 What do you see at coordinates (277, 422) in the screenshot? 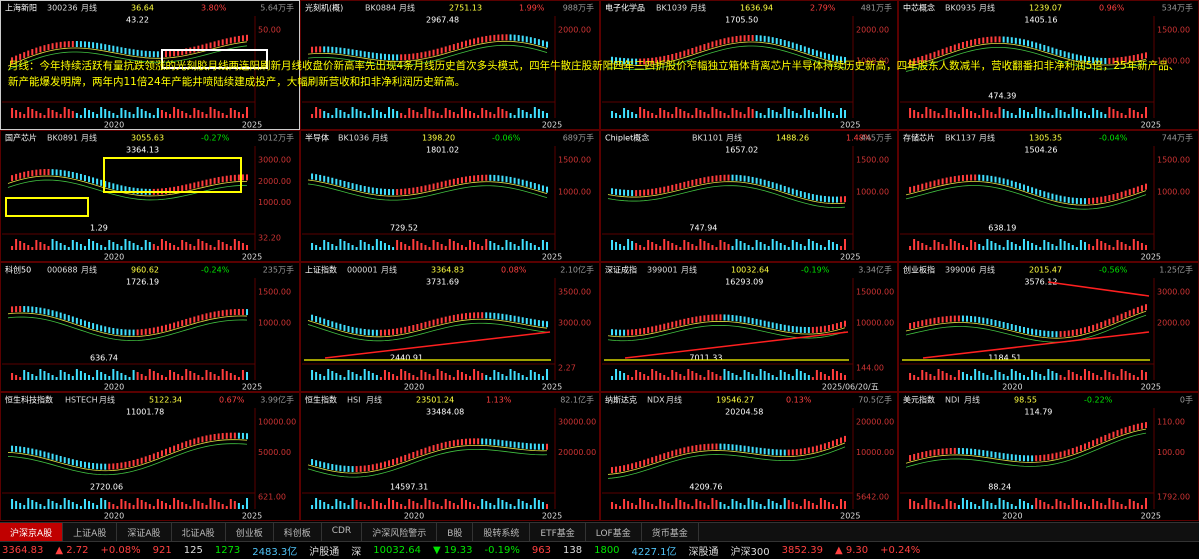
I see `y-axis-label: 10000.00` at bounding box center [277, 422].